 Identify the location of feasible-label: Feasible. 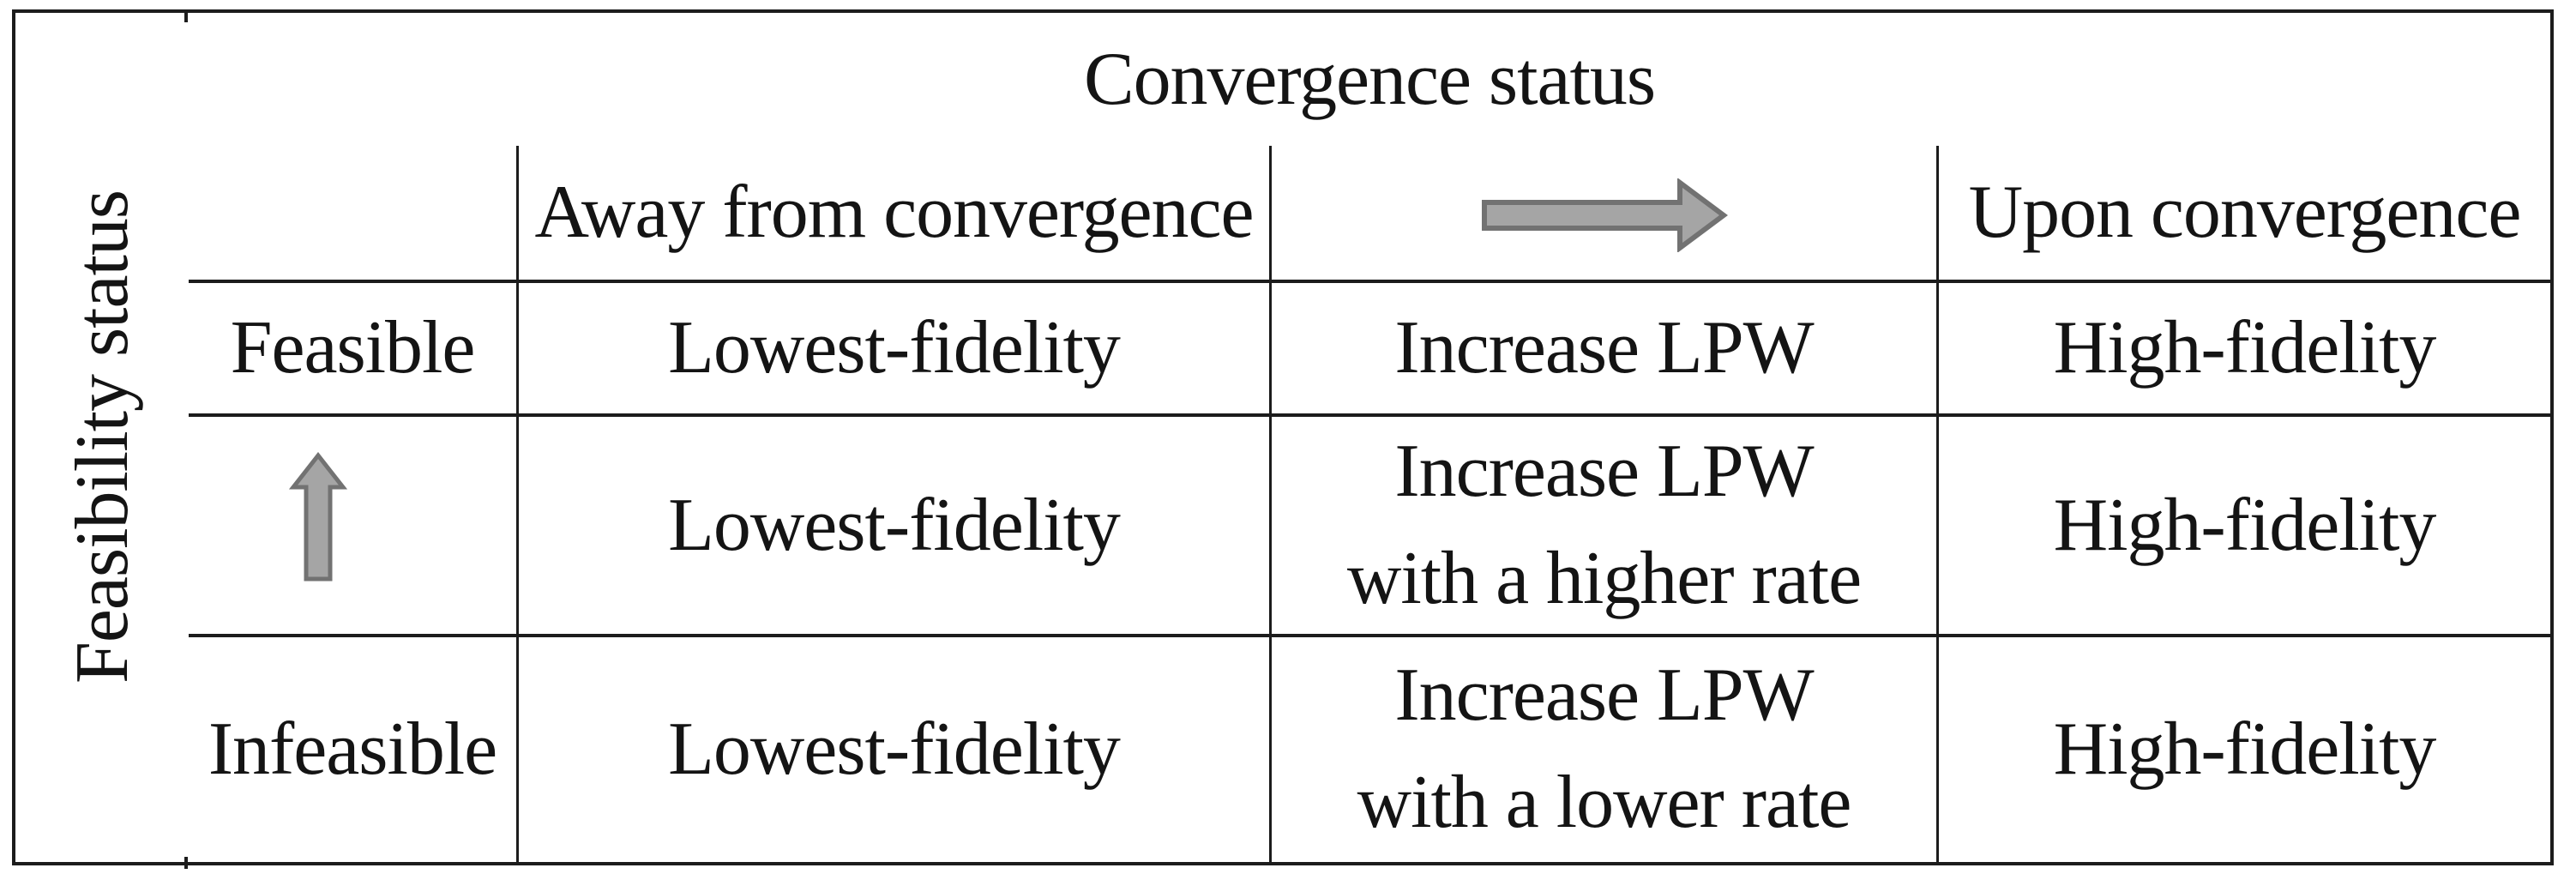
(353, 348).